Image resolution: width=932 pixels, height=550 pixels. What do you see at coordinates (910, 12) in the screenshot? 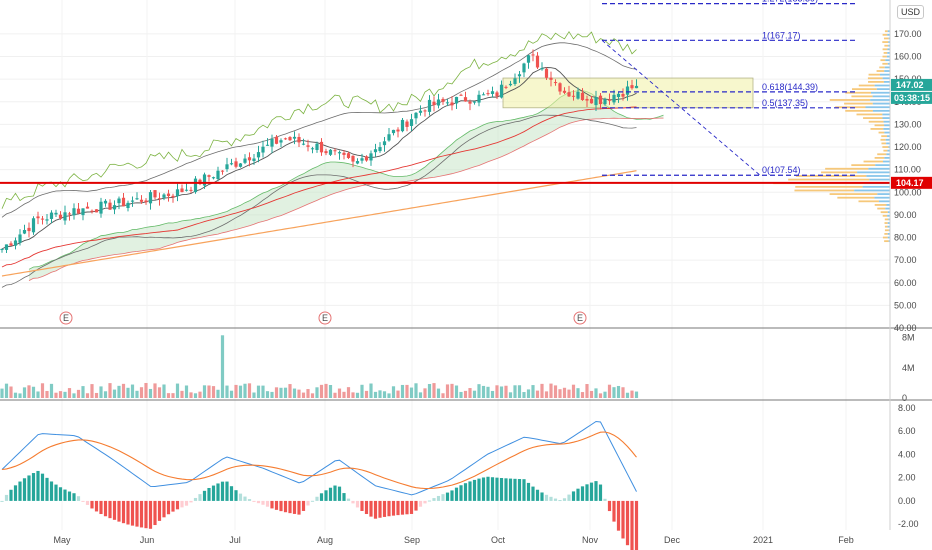
I see `currency-selector: USD` at bounding box center [910, 12].